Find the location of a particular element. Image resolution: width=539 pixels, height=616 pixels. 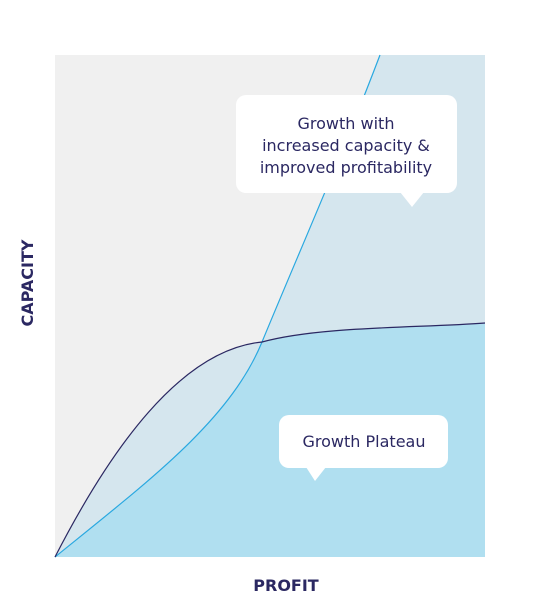

callout-text: Growth with is located at coordinates (346, 123).